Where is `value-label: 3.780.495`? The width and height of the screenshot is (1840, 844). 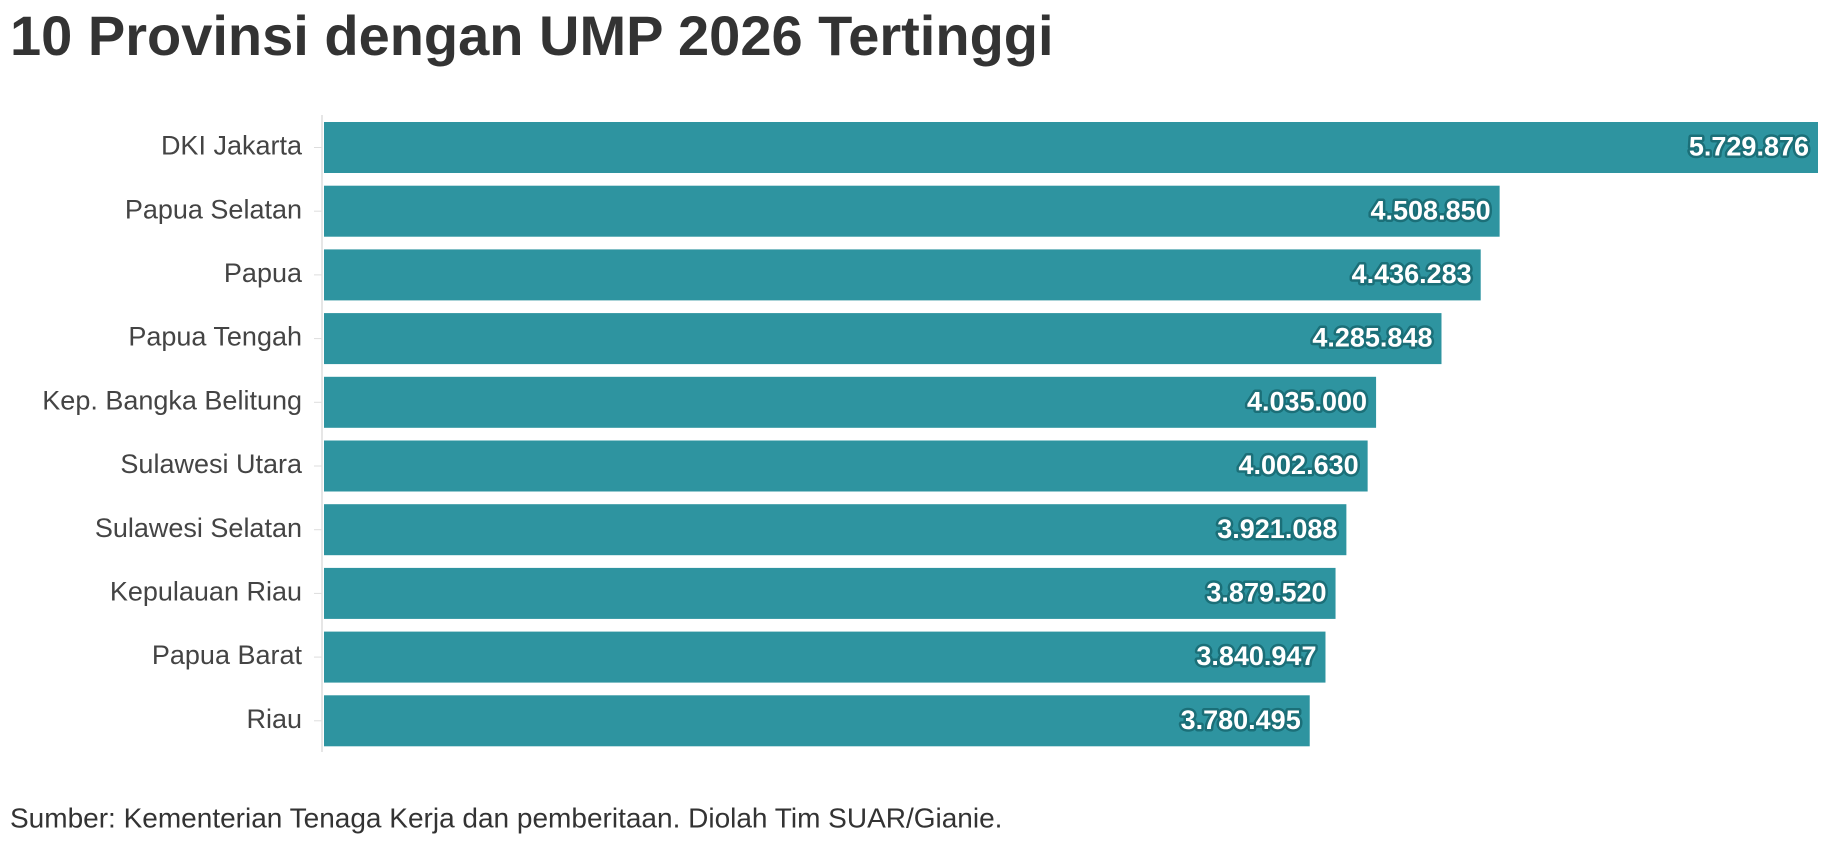 value-label: 3.780.495 is located at coordinates (1241, 720).